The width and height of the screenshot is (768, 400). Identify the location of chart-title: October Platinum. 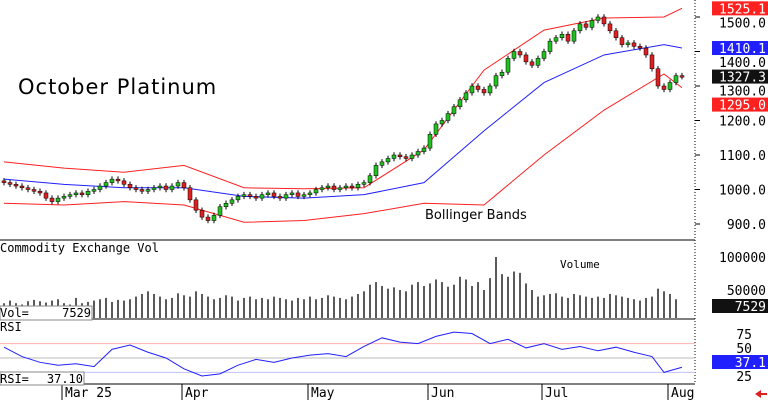
(117, 87).